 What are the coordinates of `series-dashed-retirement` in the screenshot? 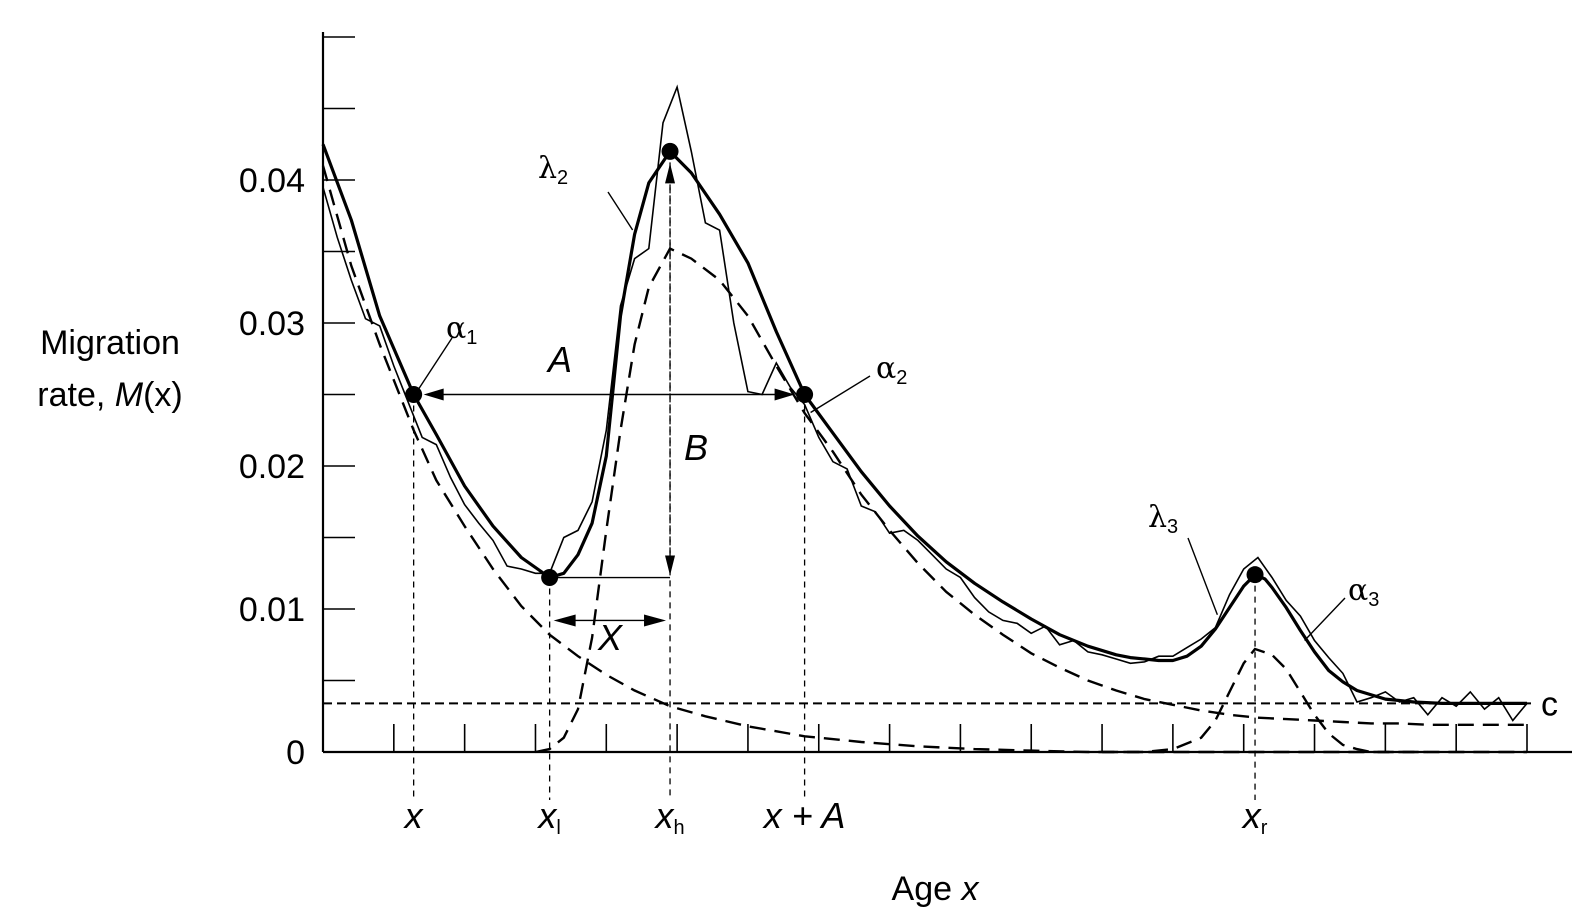 It's located at (1265, 700).